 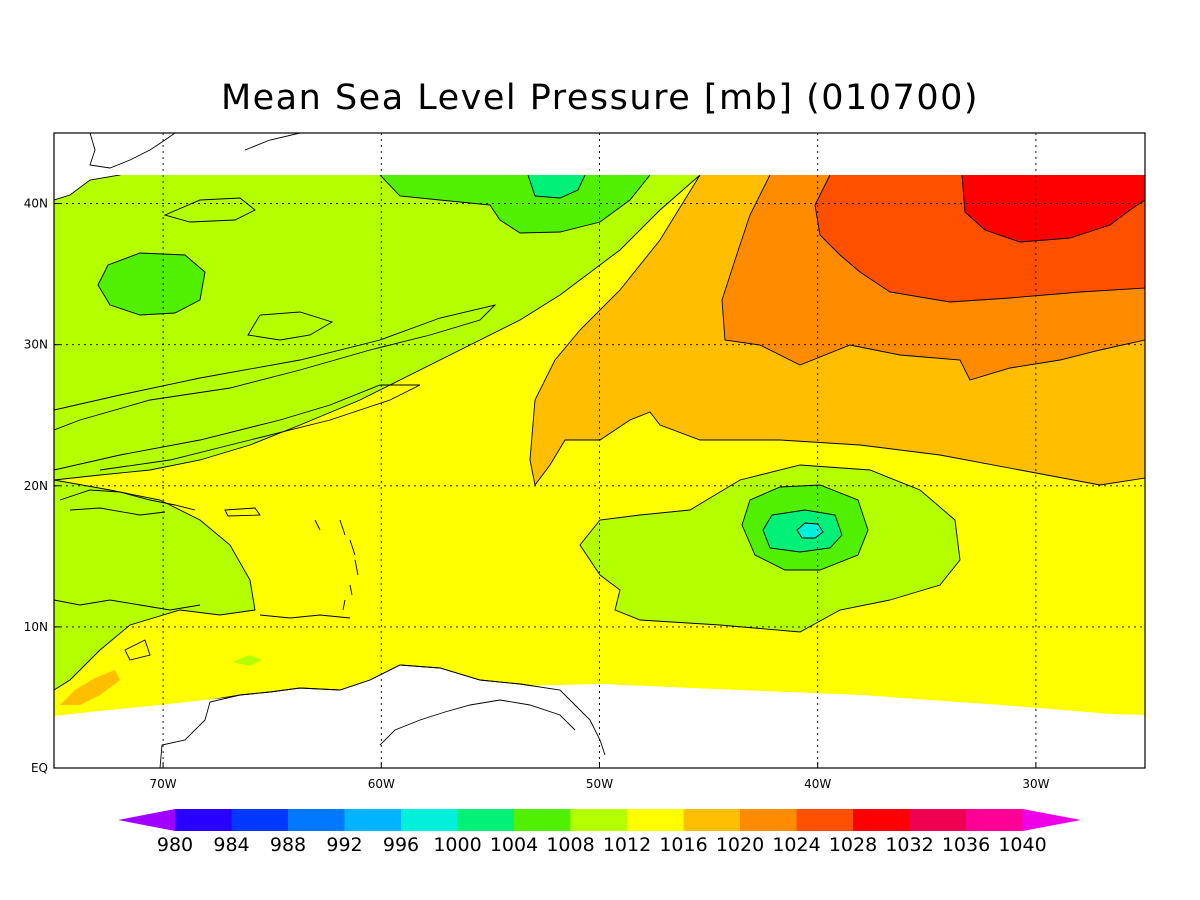 I want to click on lat-tick-labels: EQ 10N 20N 30N 40N, so click(x=42, y=486).